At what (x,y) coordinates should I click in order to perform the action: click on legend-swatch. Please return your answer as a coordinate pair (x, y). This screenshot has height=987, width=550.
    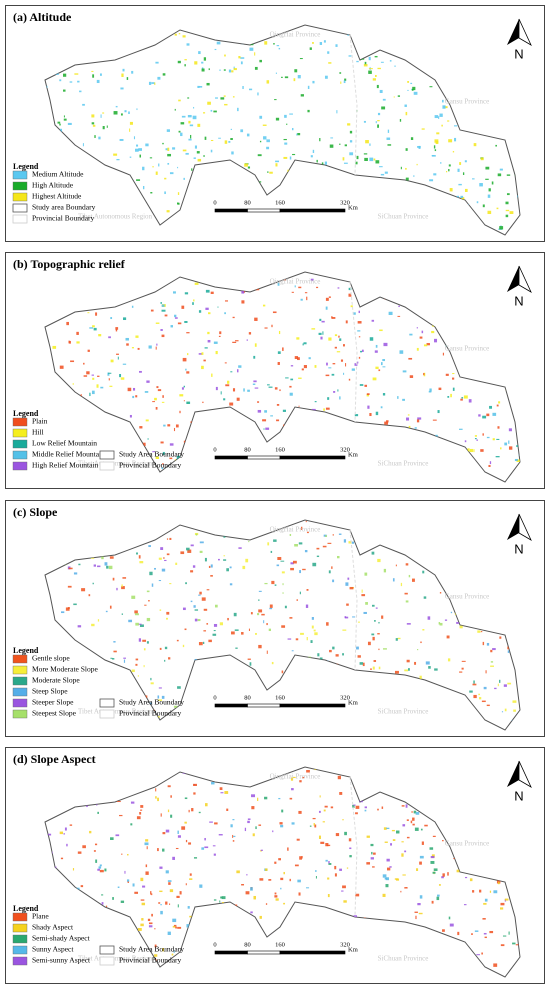
    Looking at the image, I should click on (20, 961).